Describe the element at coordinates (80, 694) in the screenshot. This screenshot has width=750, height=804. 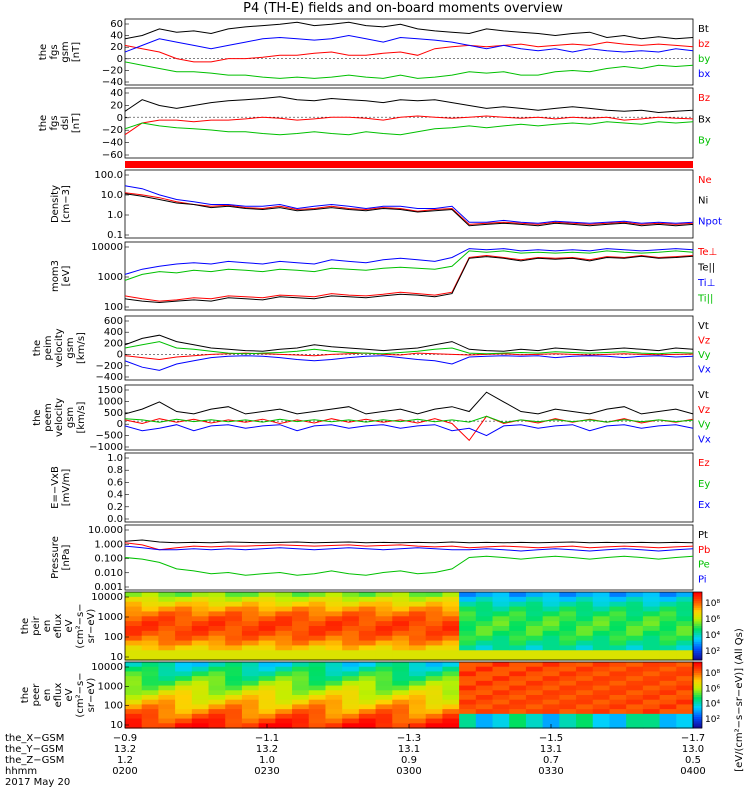
I see `y-axis-label: (cm²−s−` at that location.